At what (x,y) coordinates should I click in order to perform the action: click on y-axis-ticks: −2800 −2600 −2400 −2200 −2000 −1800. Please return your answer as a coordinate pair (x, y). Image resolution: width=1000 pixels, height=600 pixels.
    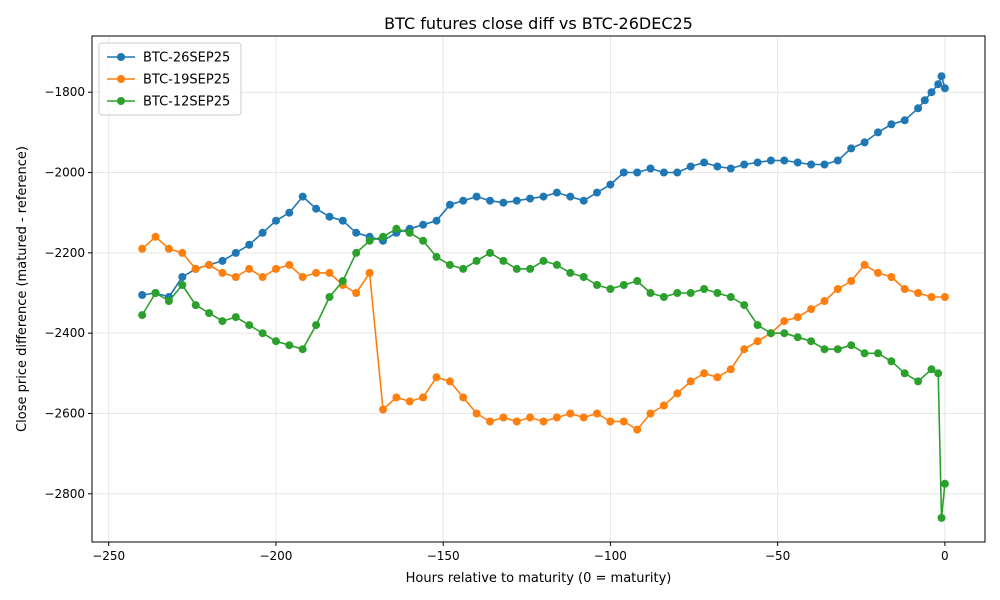
    Looking at the image, I should click on (68, 293).